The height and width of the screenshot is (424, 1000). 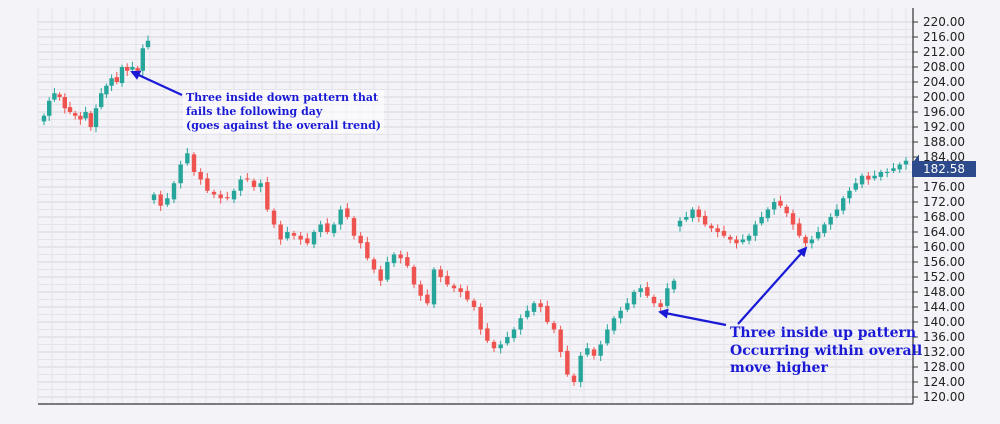 I want to click on y-tick-label: 176.00, so click(x=944, y=187).